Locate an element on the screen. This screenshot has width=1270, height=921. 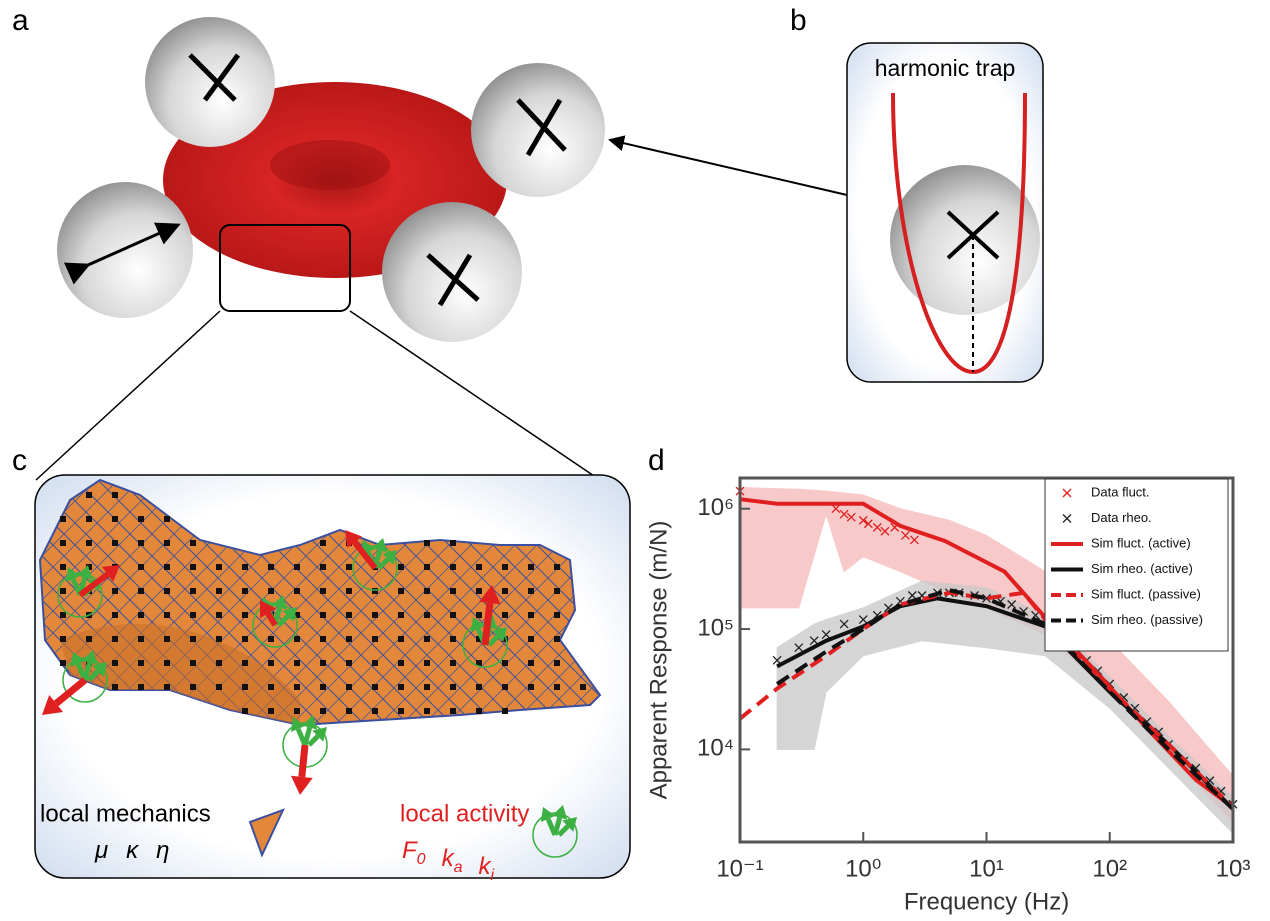
legend-label: Sim fluct. (active) is located at coordinates (1141, 542).